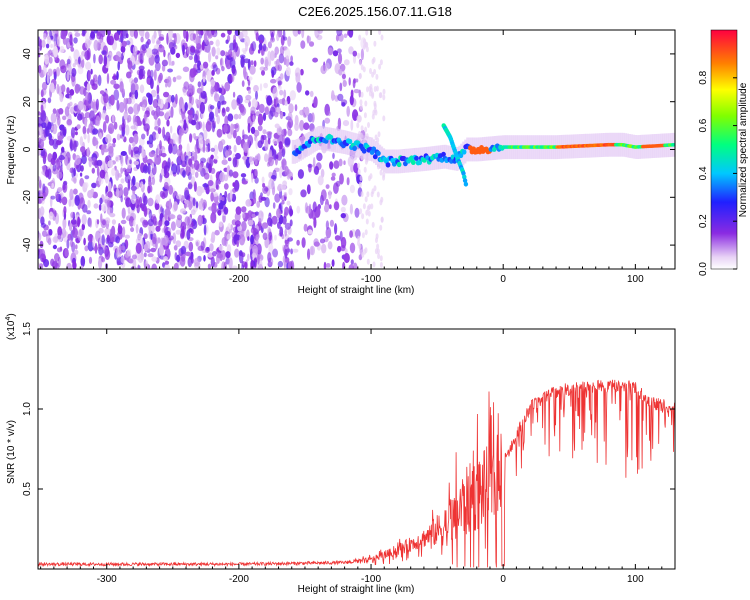 Image resolution: width=750 pixels, height=600 pixels. Describe the element at coordinates (27, 244) in the screenshot. I see `spectrogram-y-tick-label: -40` at that location.